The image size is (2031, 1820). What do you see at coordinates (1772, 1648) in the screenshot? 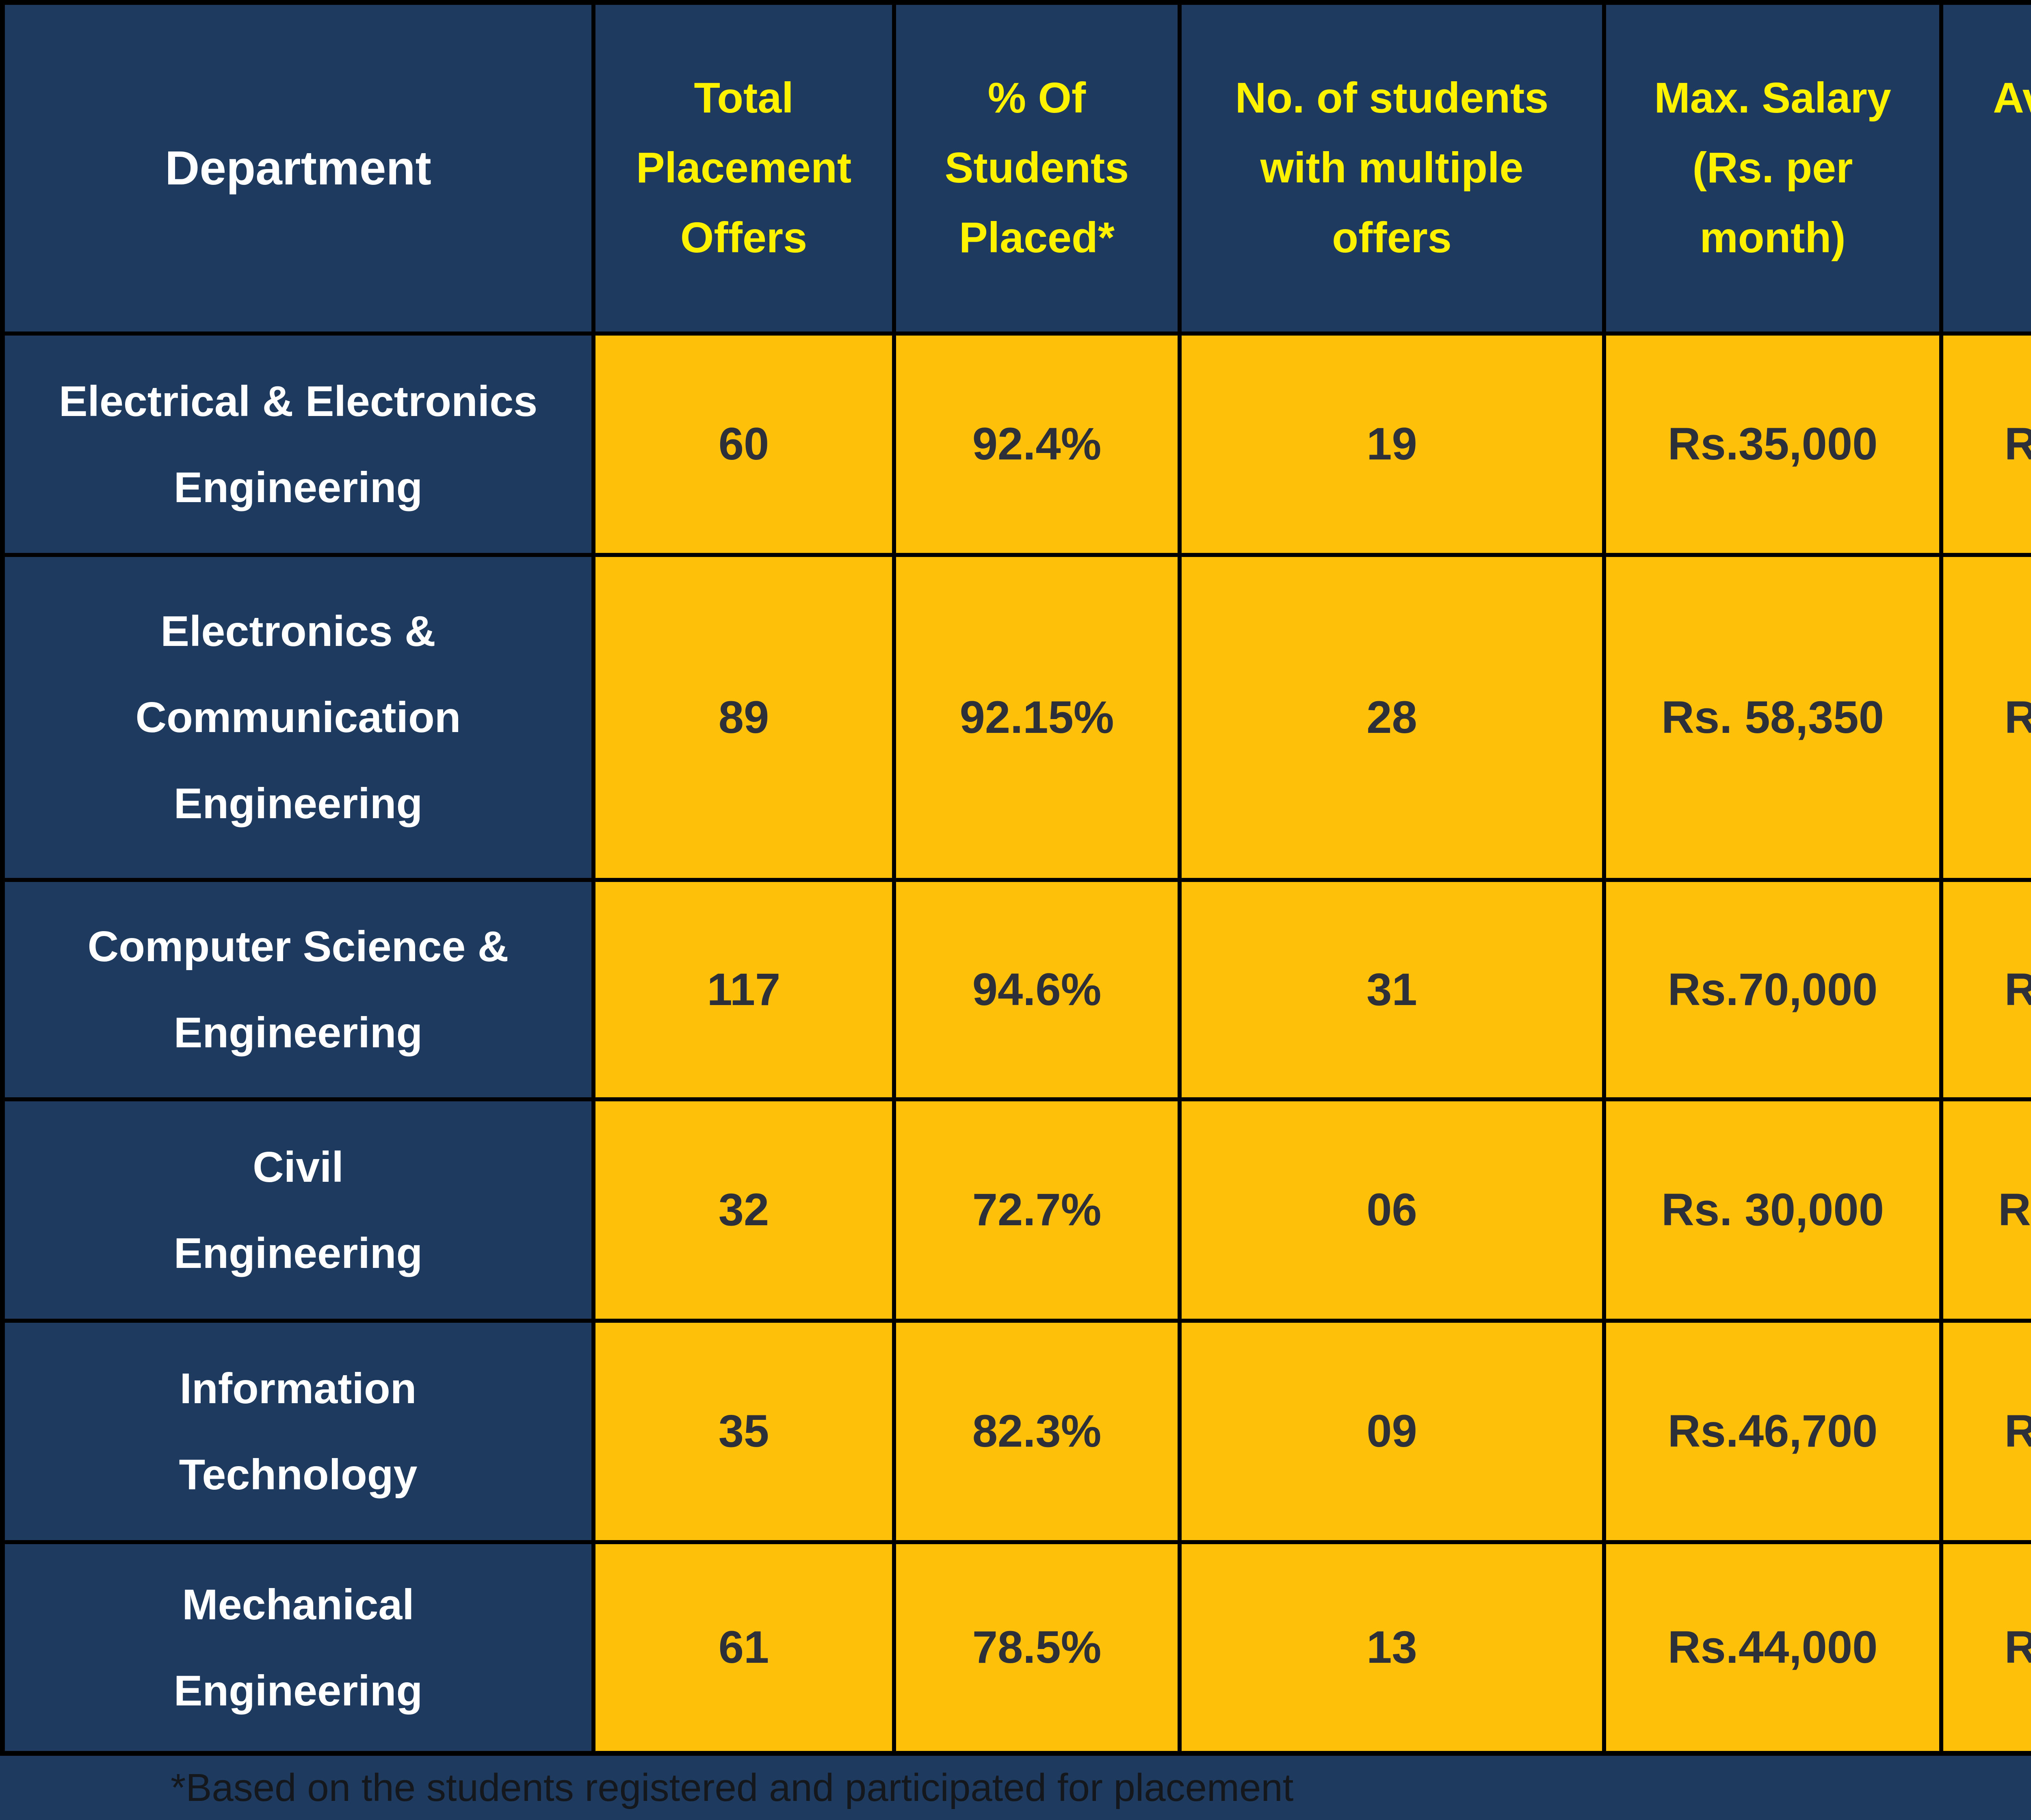
I see `max-salary-value: Rs.44,000` at bounding box center [1772, 1648].